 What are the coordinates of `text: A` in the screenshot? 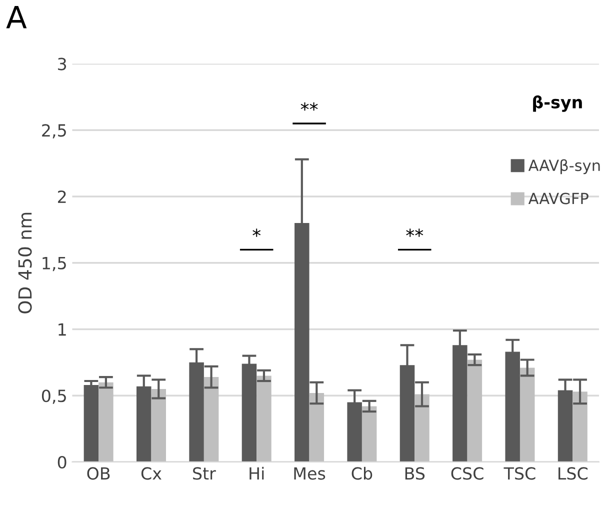 It's located at (16, 17).